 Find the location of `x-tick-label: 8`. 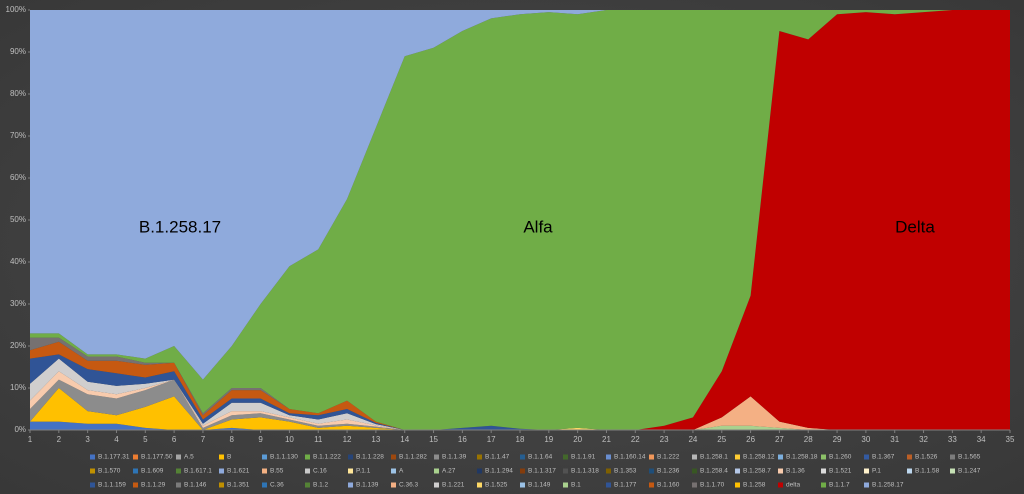

x-tick-label: 8 is located at coordinates (232, 439).